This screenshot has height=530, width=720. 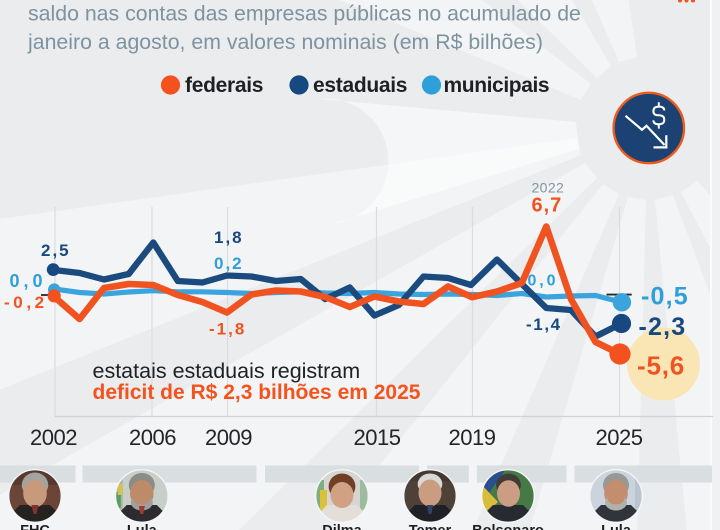 I want to click on svg-text: estaduais, so click(x=360, y=85).